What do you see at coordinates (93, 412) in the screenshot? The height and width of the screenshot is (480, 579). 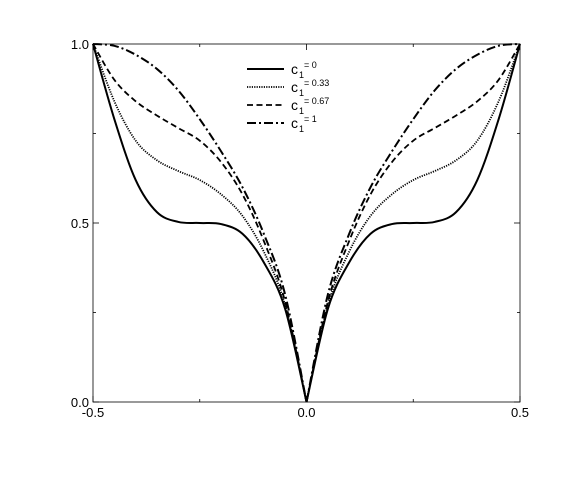 I see `x-tick-label: -0.5` at bounding box center [93, 412].